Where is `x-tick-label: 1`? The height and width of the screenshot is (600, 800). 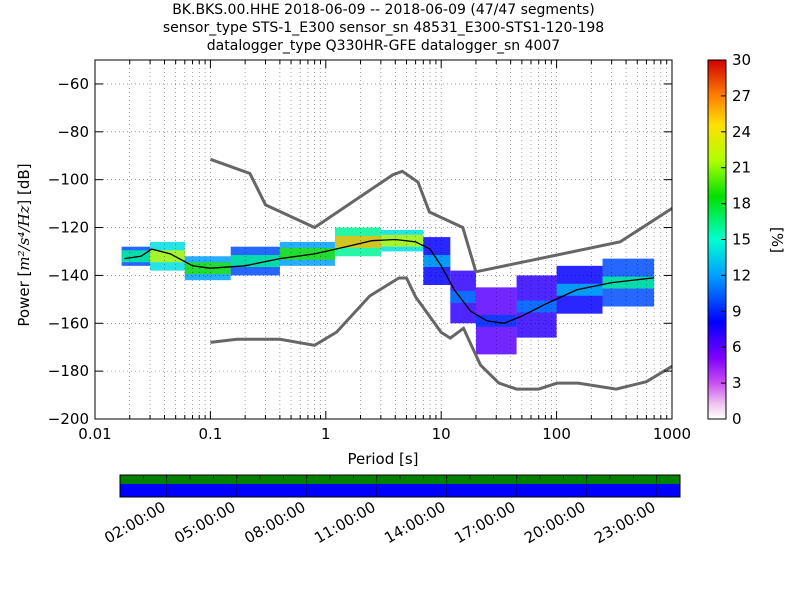
x-tick-label: 1 is located at coordinates (326, 434).